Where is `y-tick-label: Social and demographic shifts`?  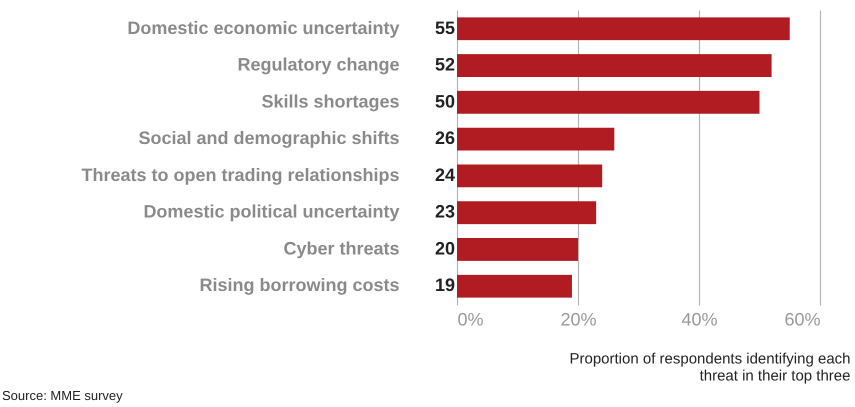 y-tick-label: Social and demographic shifts is located at coordinates (269, 138).